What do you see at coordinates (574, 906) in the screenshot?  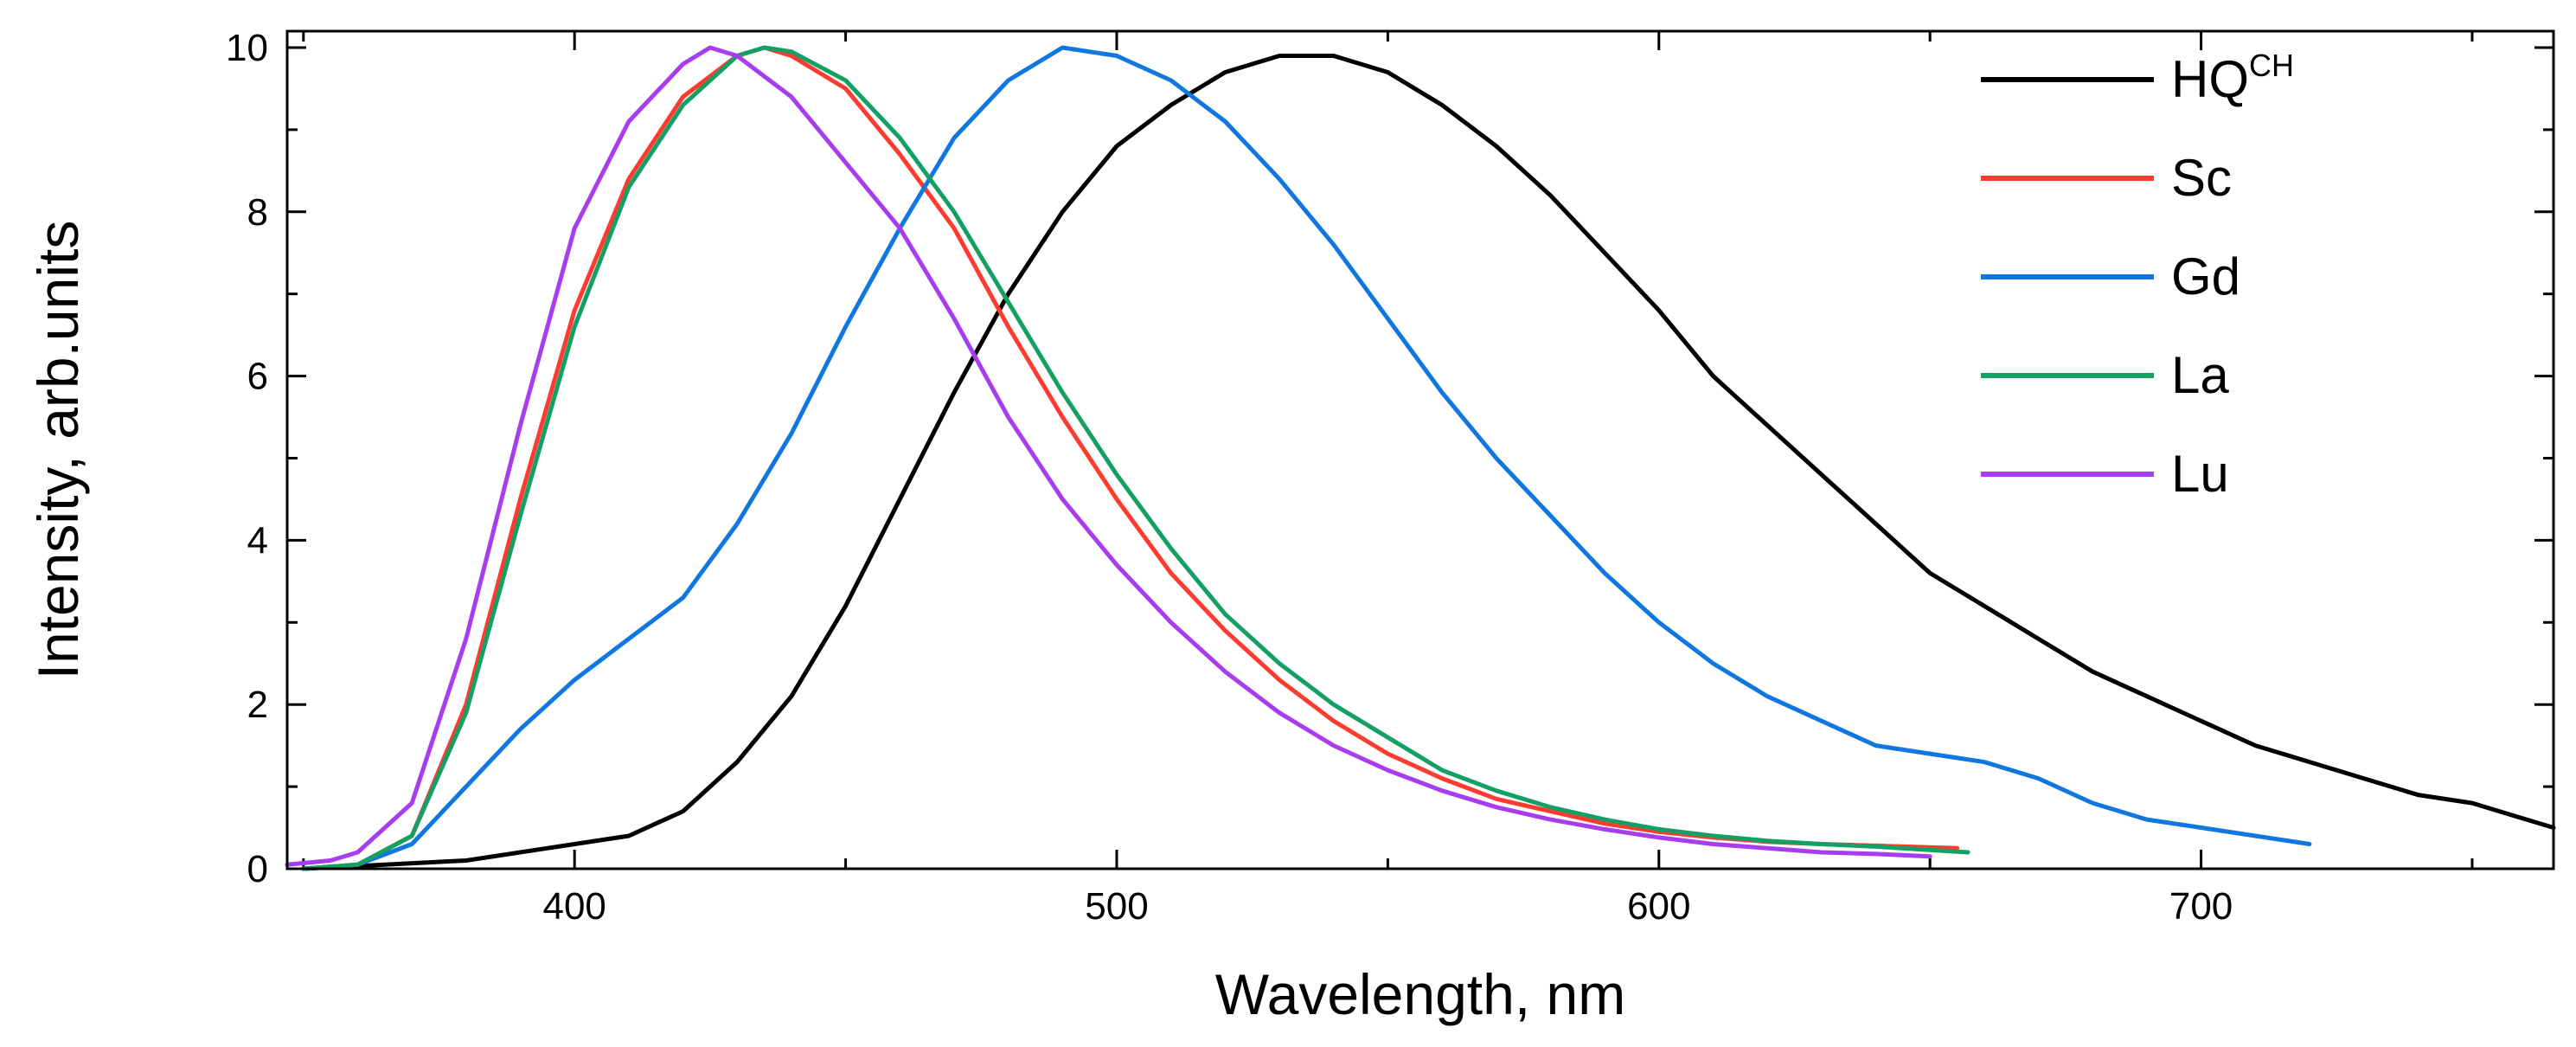 I see `x-tick-label: 400` at bounding box center [574, 906].